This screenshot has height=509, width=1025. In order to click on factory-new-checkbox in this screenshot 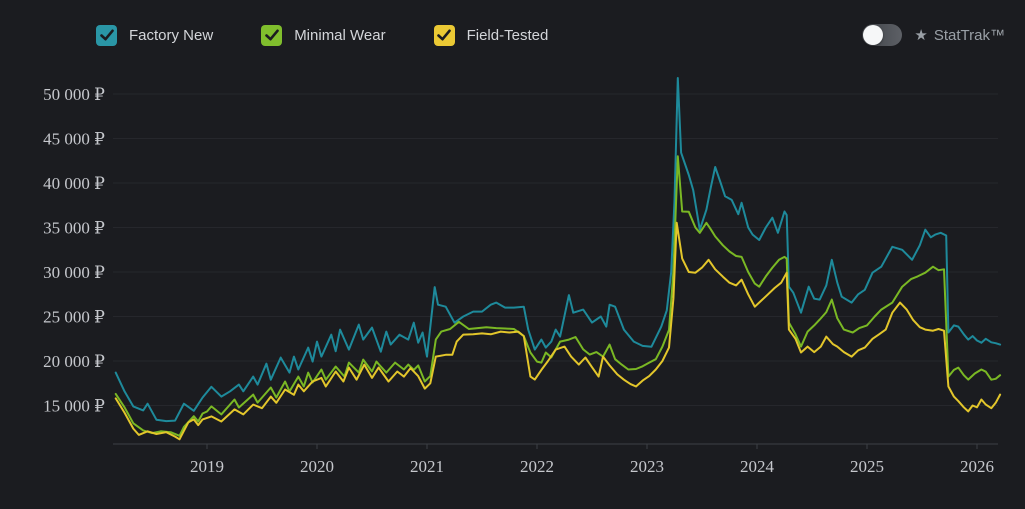, I will do `click(106, 35)`.